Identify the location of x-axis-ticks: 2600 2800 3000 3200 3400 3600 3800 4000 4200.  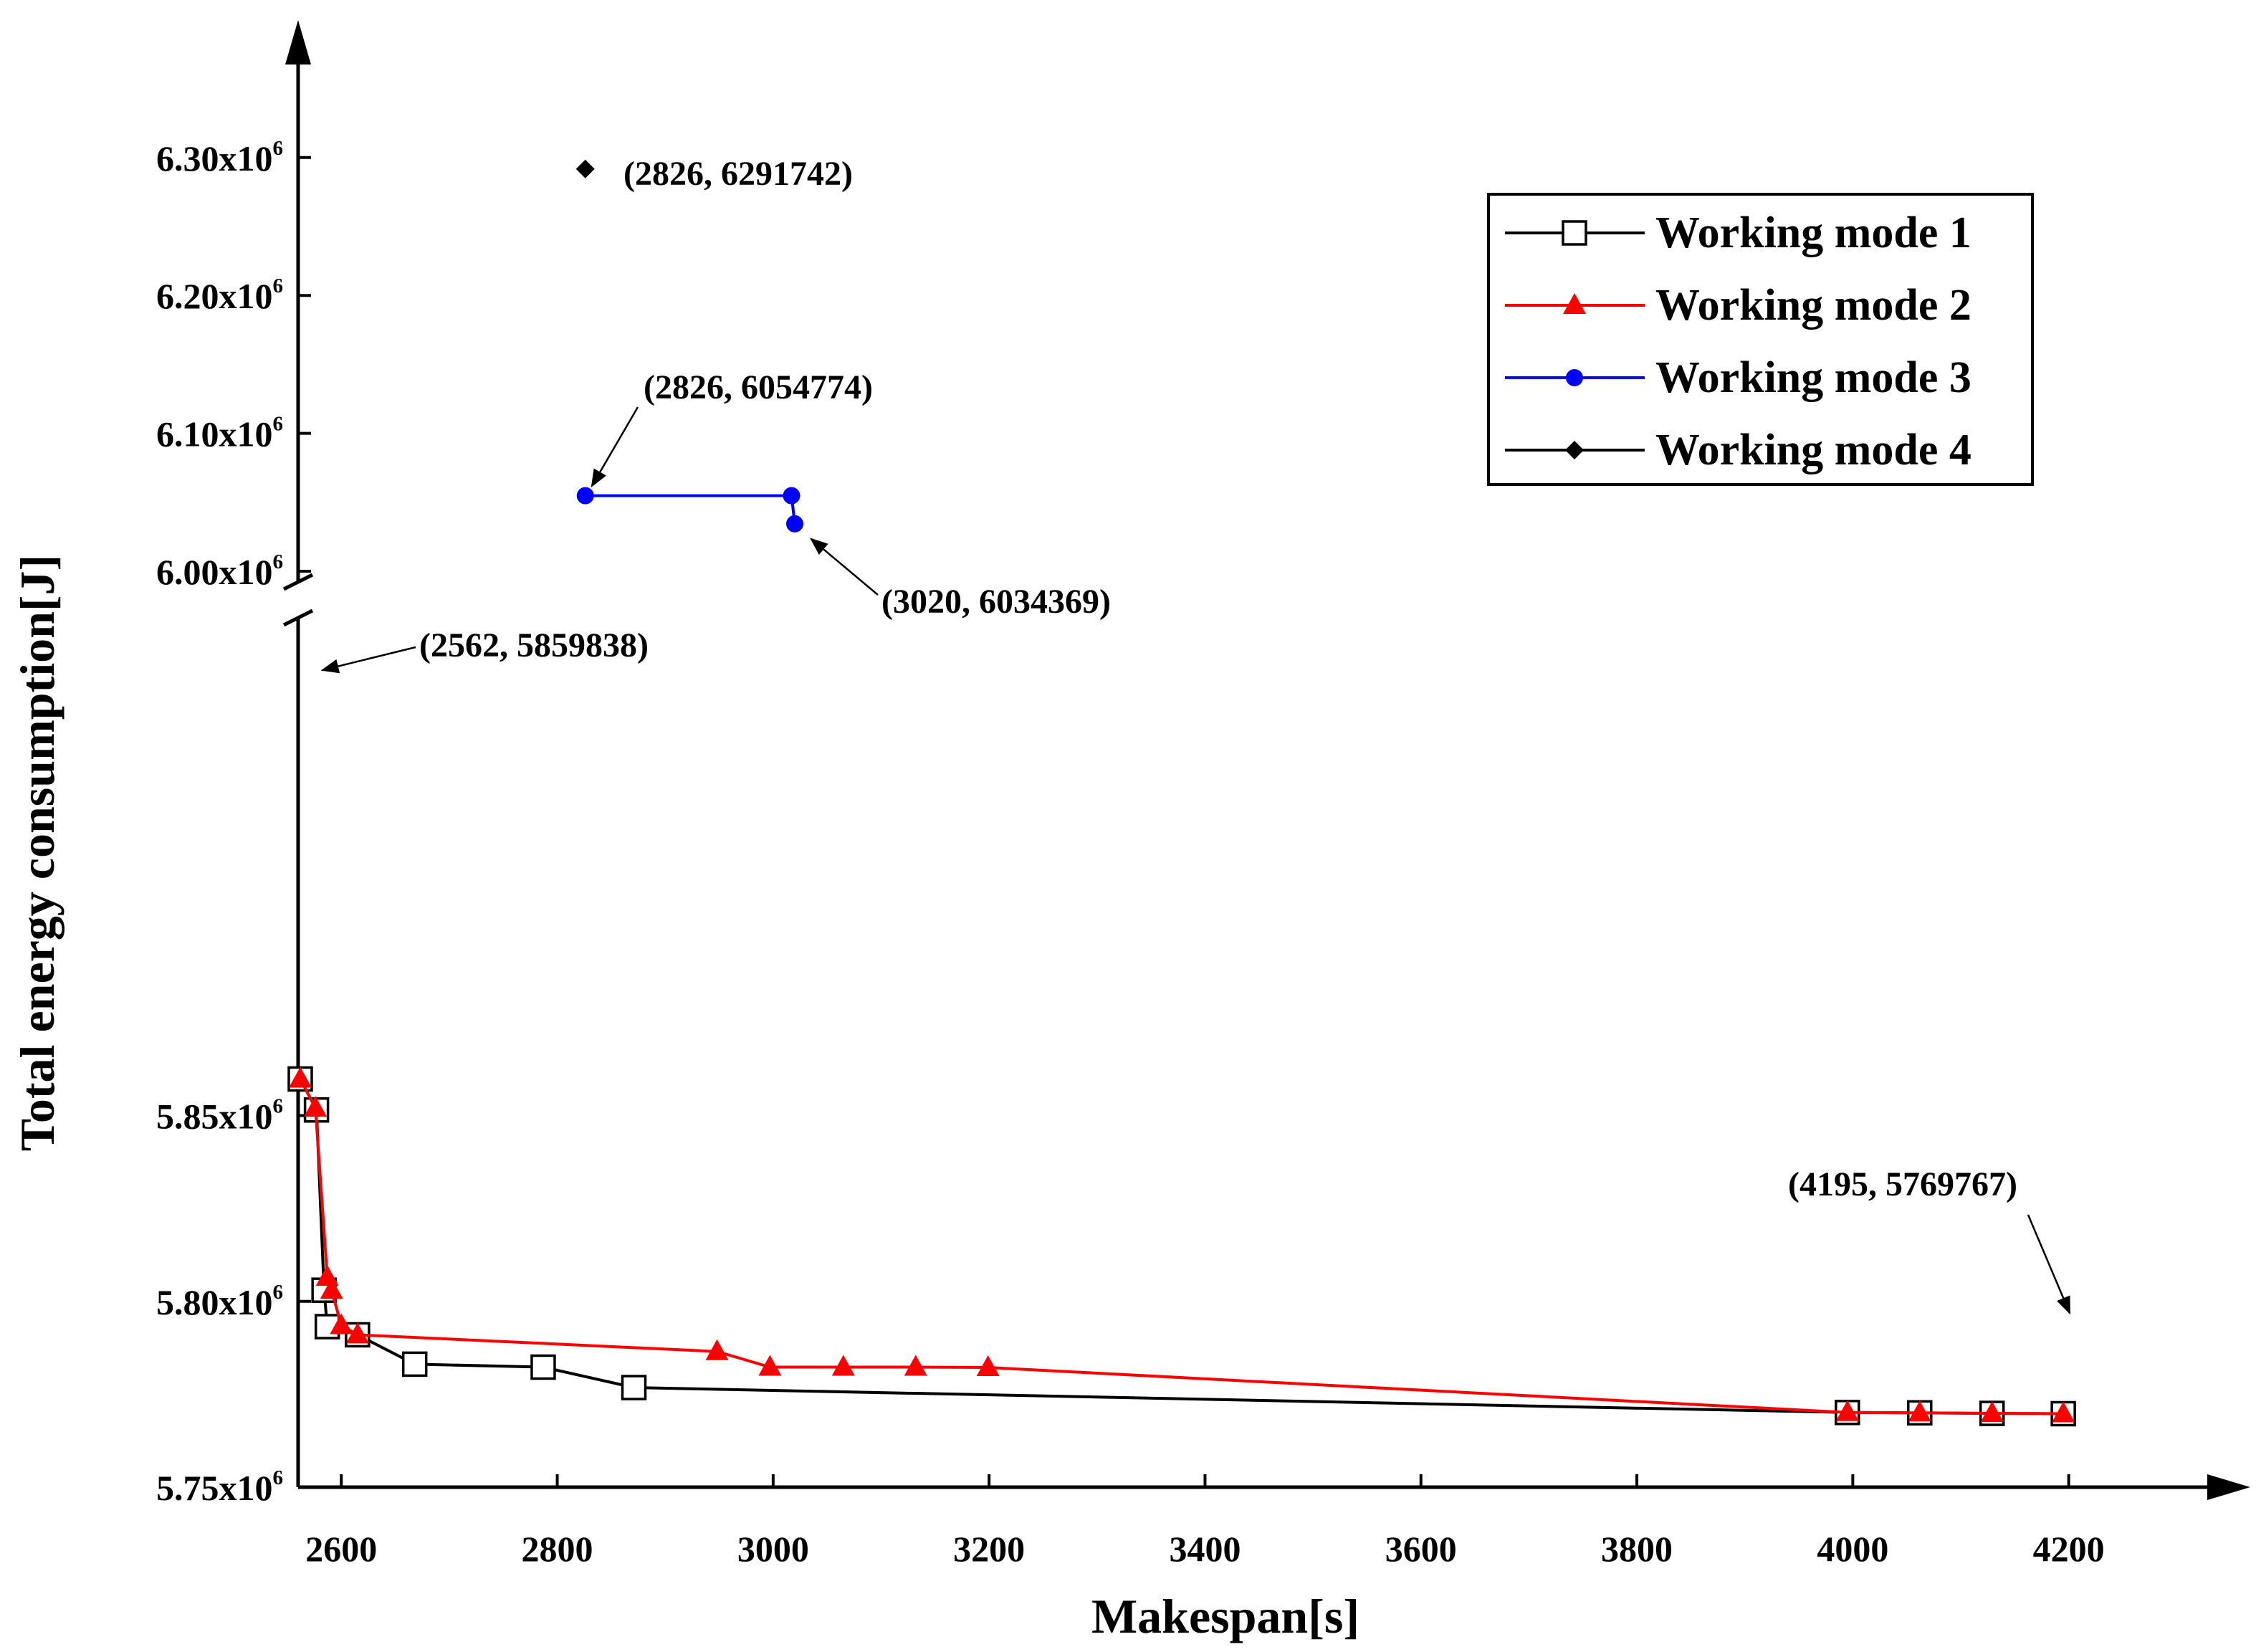
(1205, 1521).